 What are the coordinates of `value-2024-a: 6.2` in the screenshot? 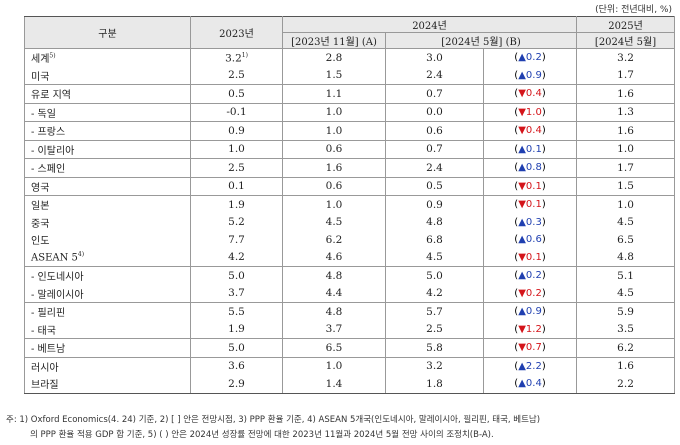 It's located at (334, 240).